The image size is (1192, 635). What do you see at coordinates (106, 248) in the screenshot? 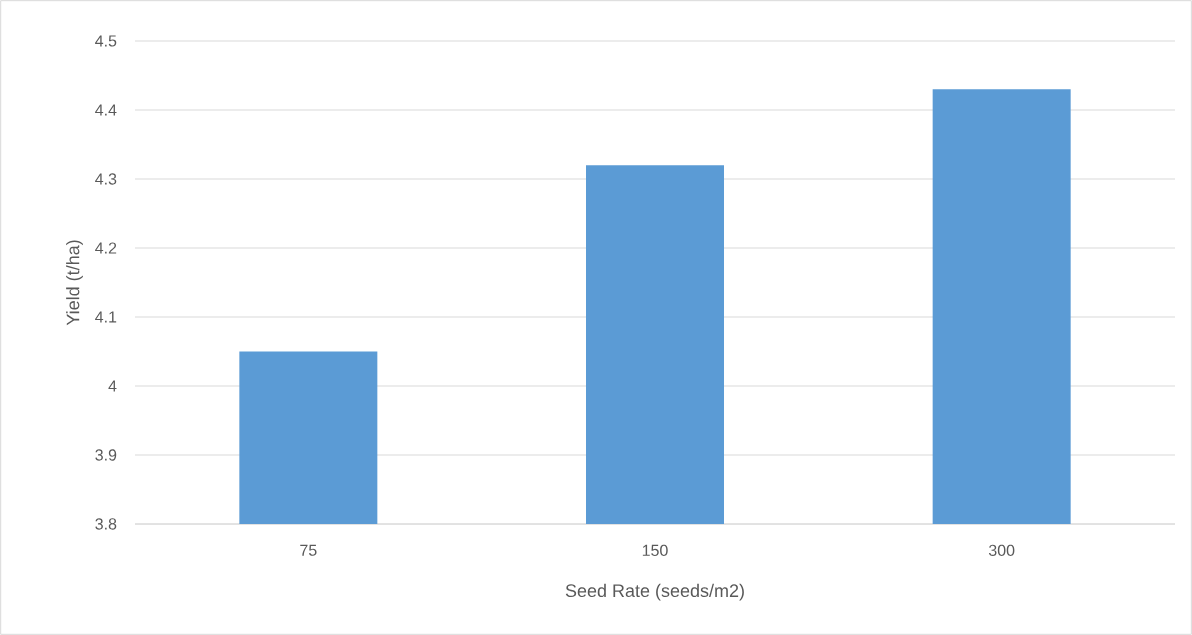
I see `y-tick-label: 4.2` at bounding box center [106, 248].